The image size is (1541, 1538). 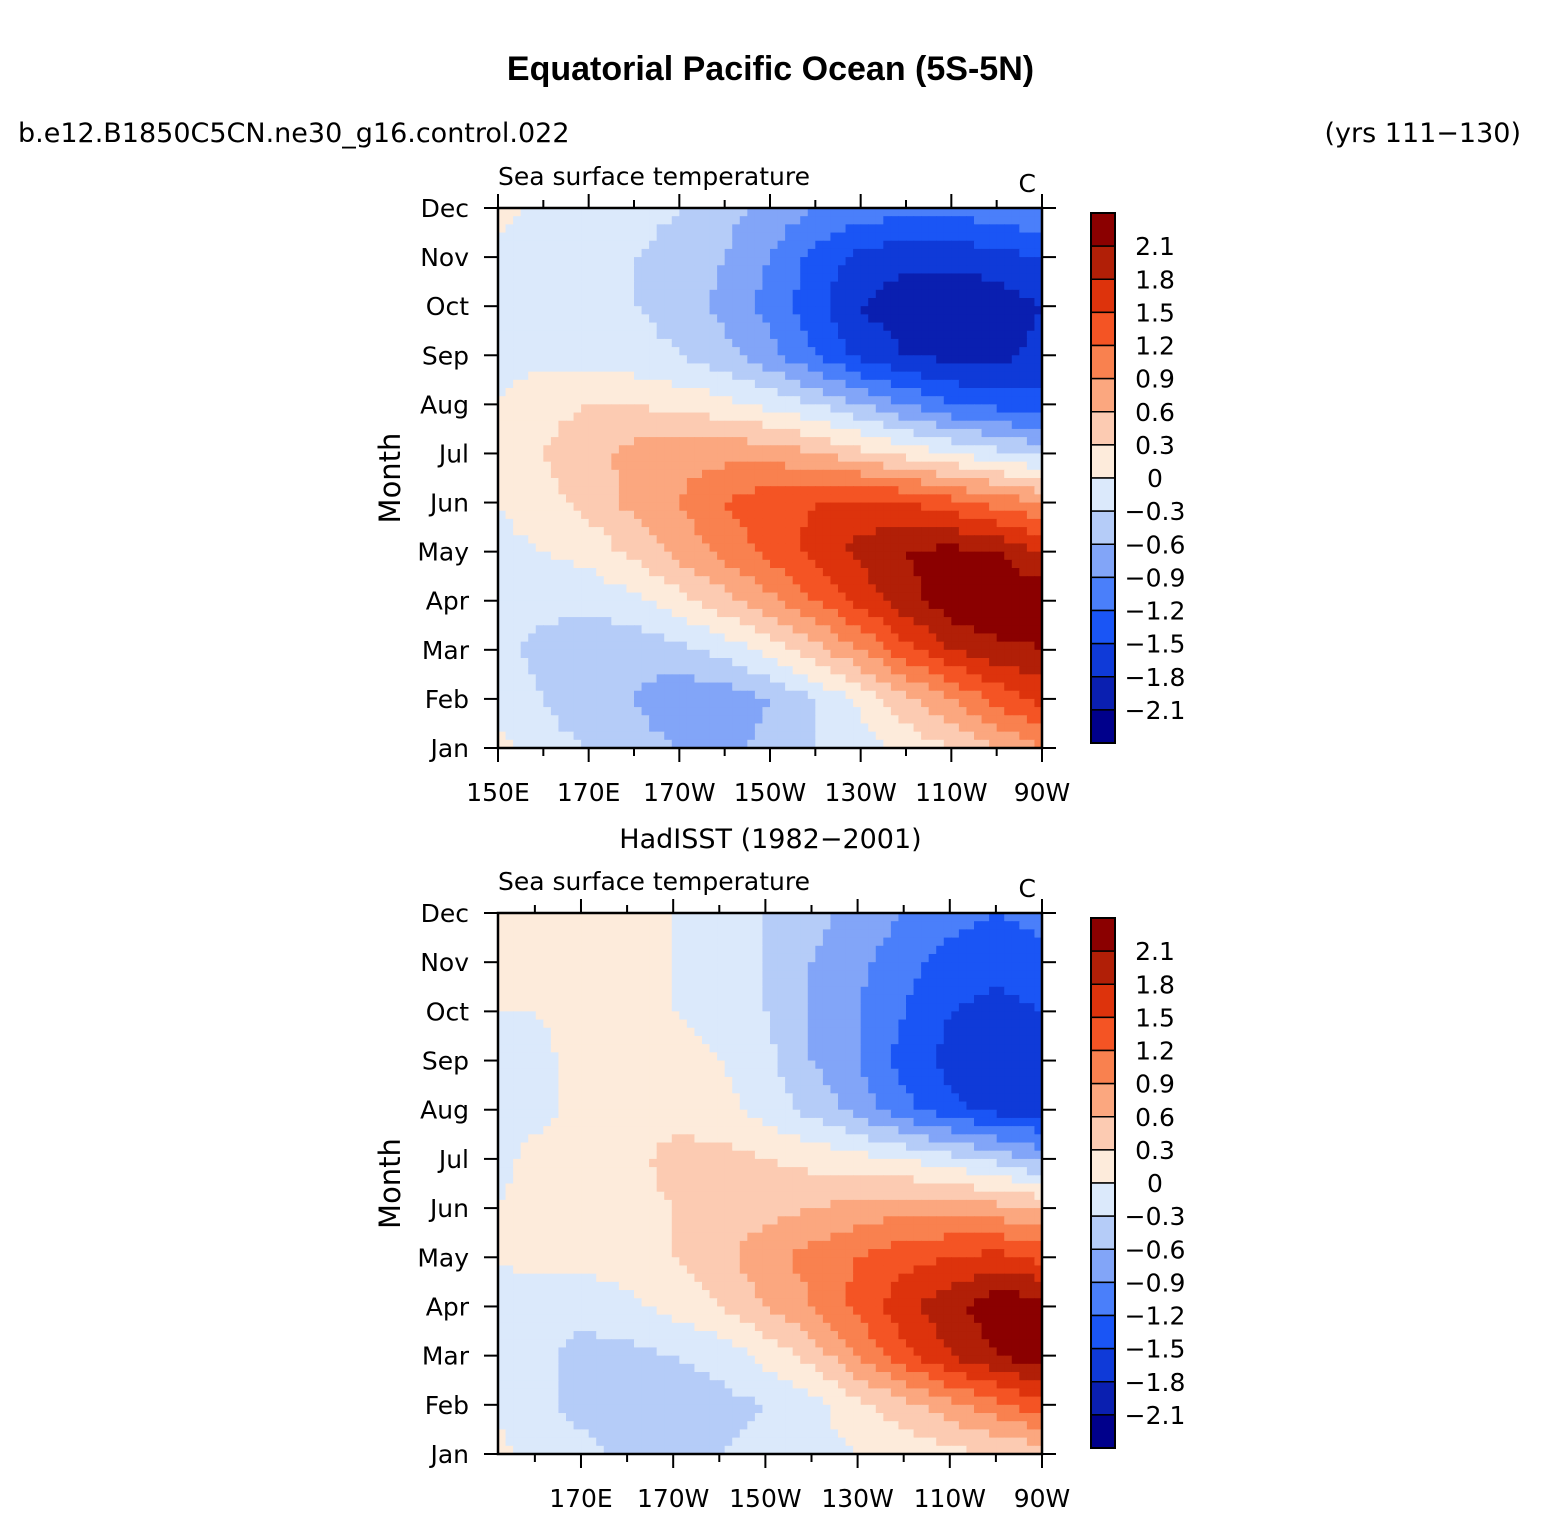 What do you see at coordinates (654, 176) in the screenshot?
I see `panel-variable-title: Sea surface temperature` at bounding box center [654, 176].